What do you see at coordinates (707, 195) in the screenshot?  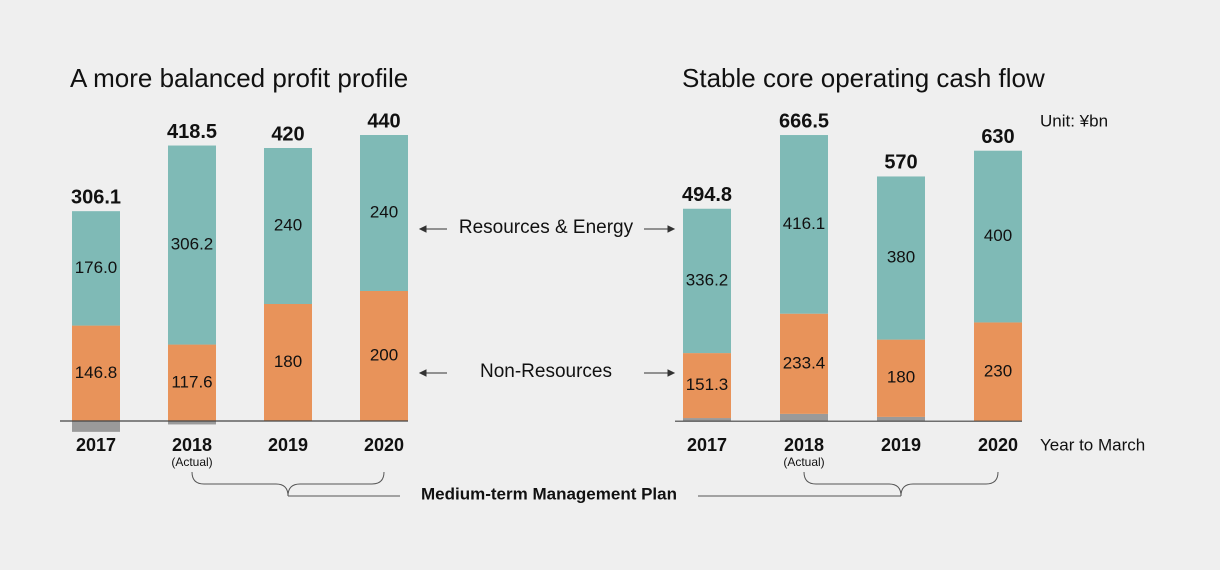 I see `total-label: 494.8` at bounding box center [707, 195].